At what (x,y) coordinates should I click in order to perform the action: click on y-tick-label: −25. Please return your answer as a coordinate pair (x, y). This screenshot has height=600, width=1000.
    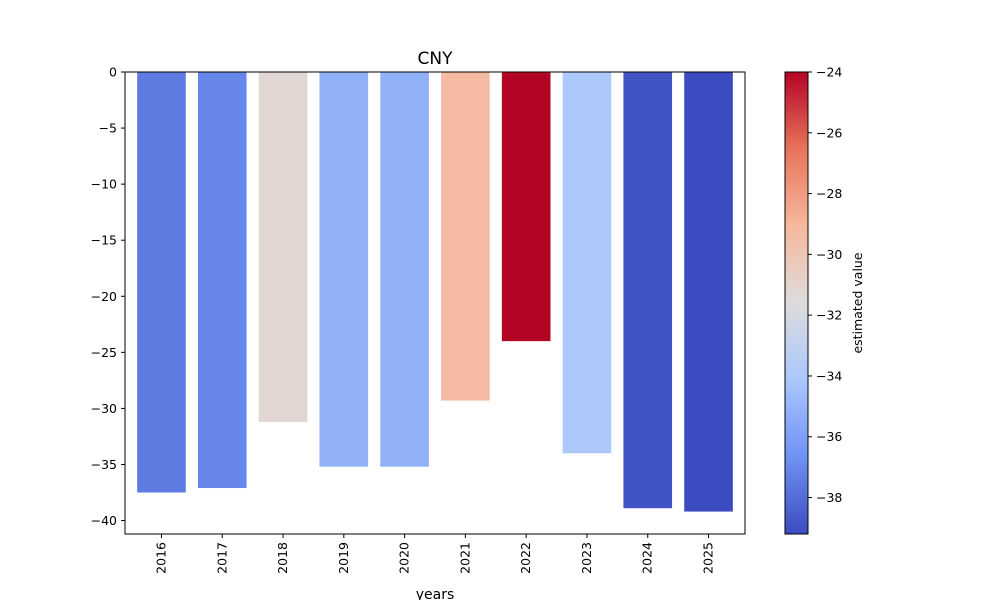
    Looking at the image, I should click on (104, 352).